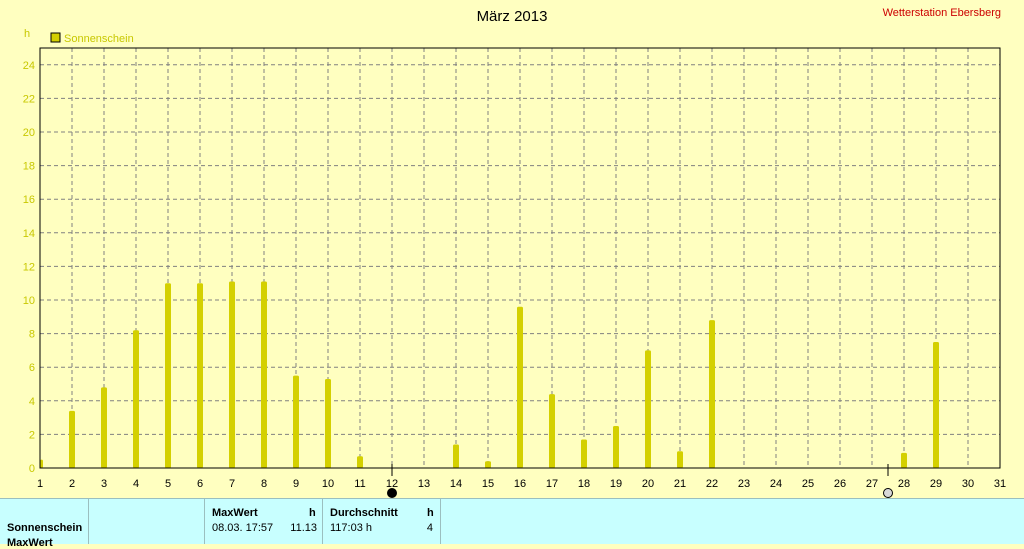 The height and width of the screenshot is (549, 1024). Describe the element at coordinates (264, 484) in the screenshot. I see `x-tick-label: 8` at that location.